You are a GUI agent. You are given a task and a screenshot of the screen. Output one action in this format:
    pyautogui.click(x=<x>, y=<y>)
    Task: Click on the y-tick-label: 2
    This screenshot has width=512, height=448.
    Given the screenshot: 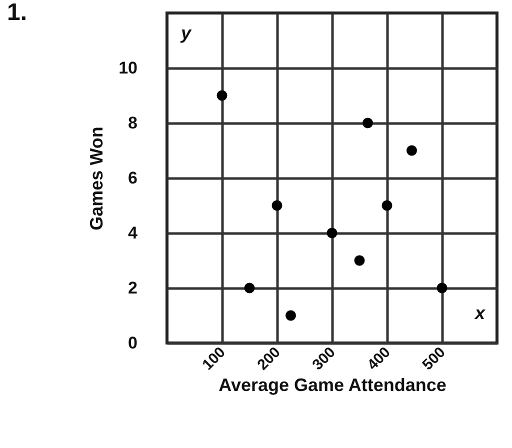 What is the action you would take?
    pyautogui.click(x=133, y=288)
    